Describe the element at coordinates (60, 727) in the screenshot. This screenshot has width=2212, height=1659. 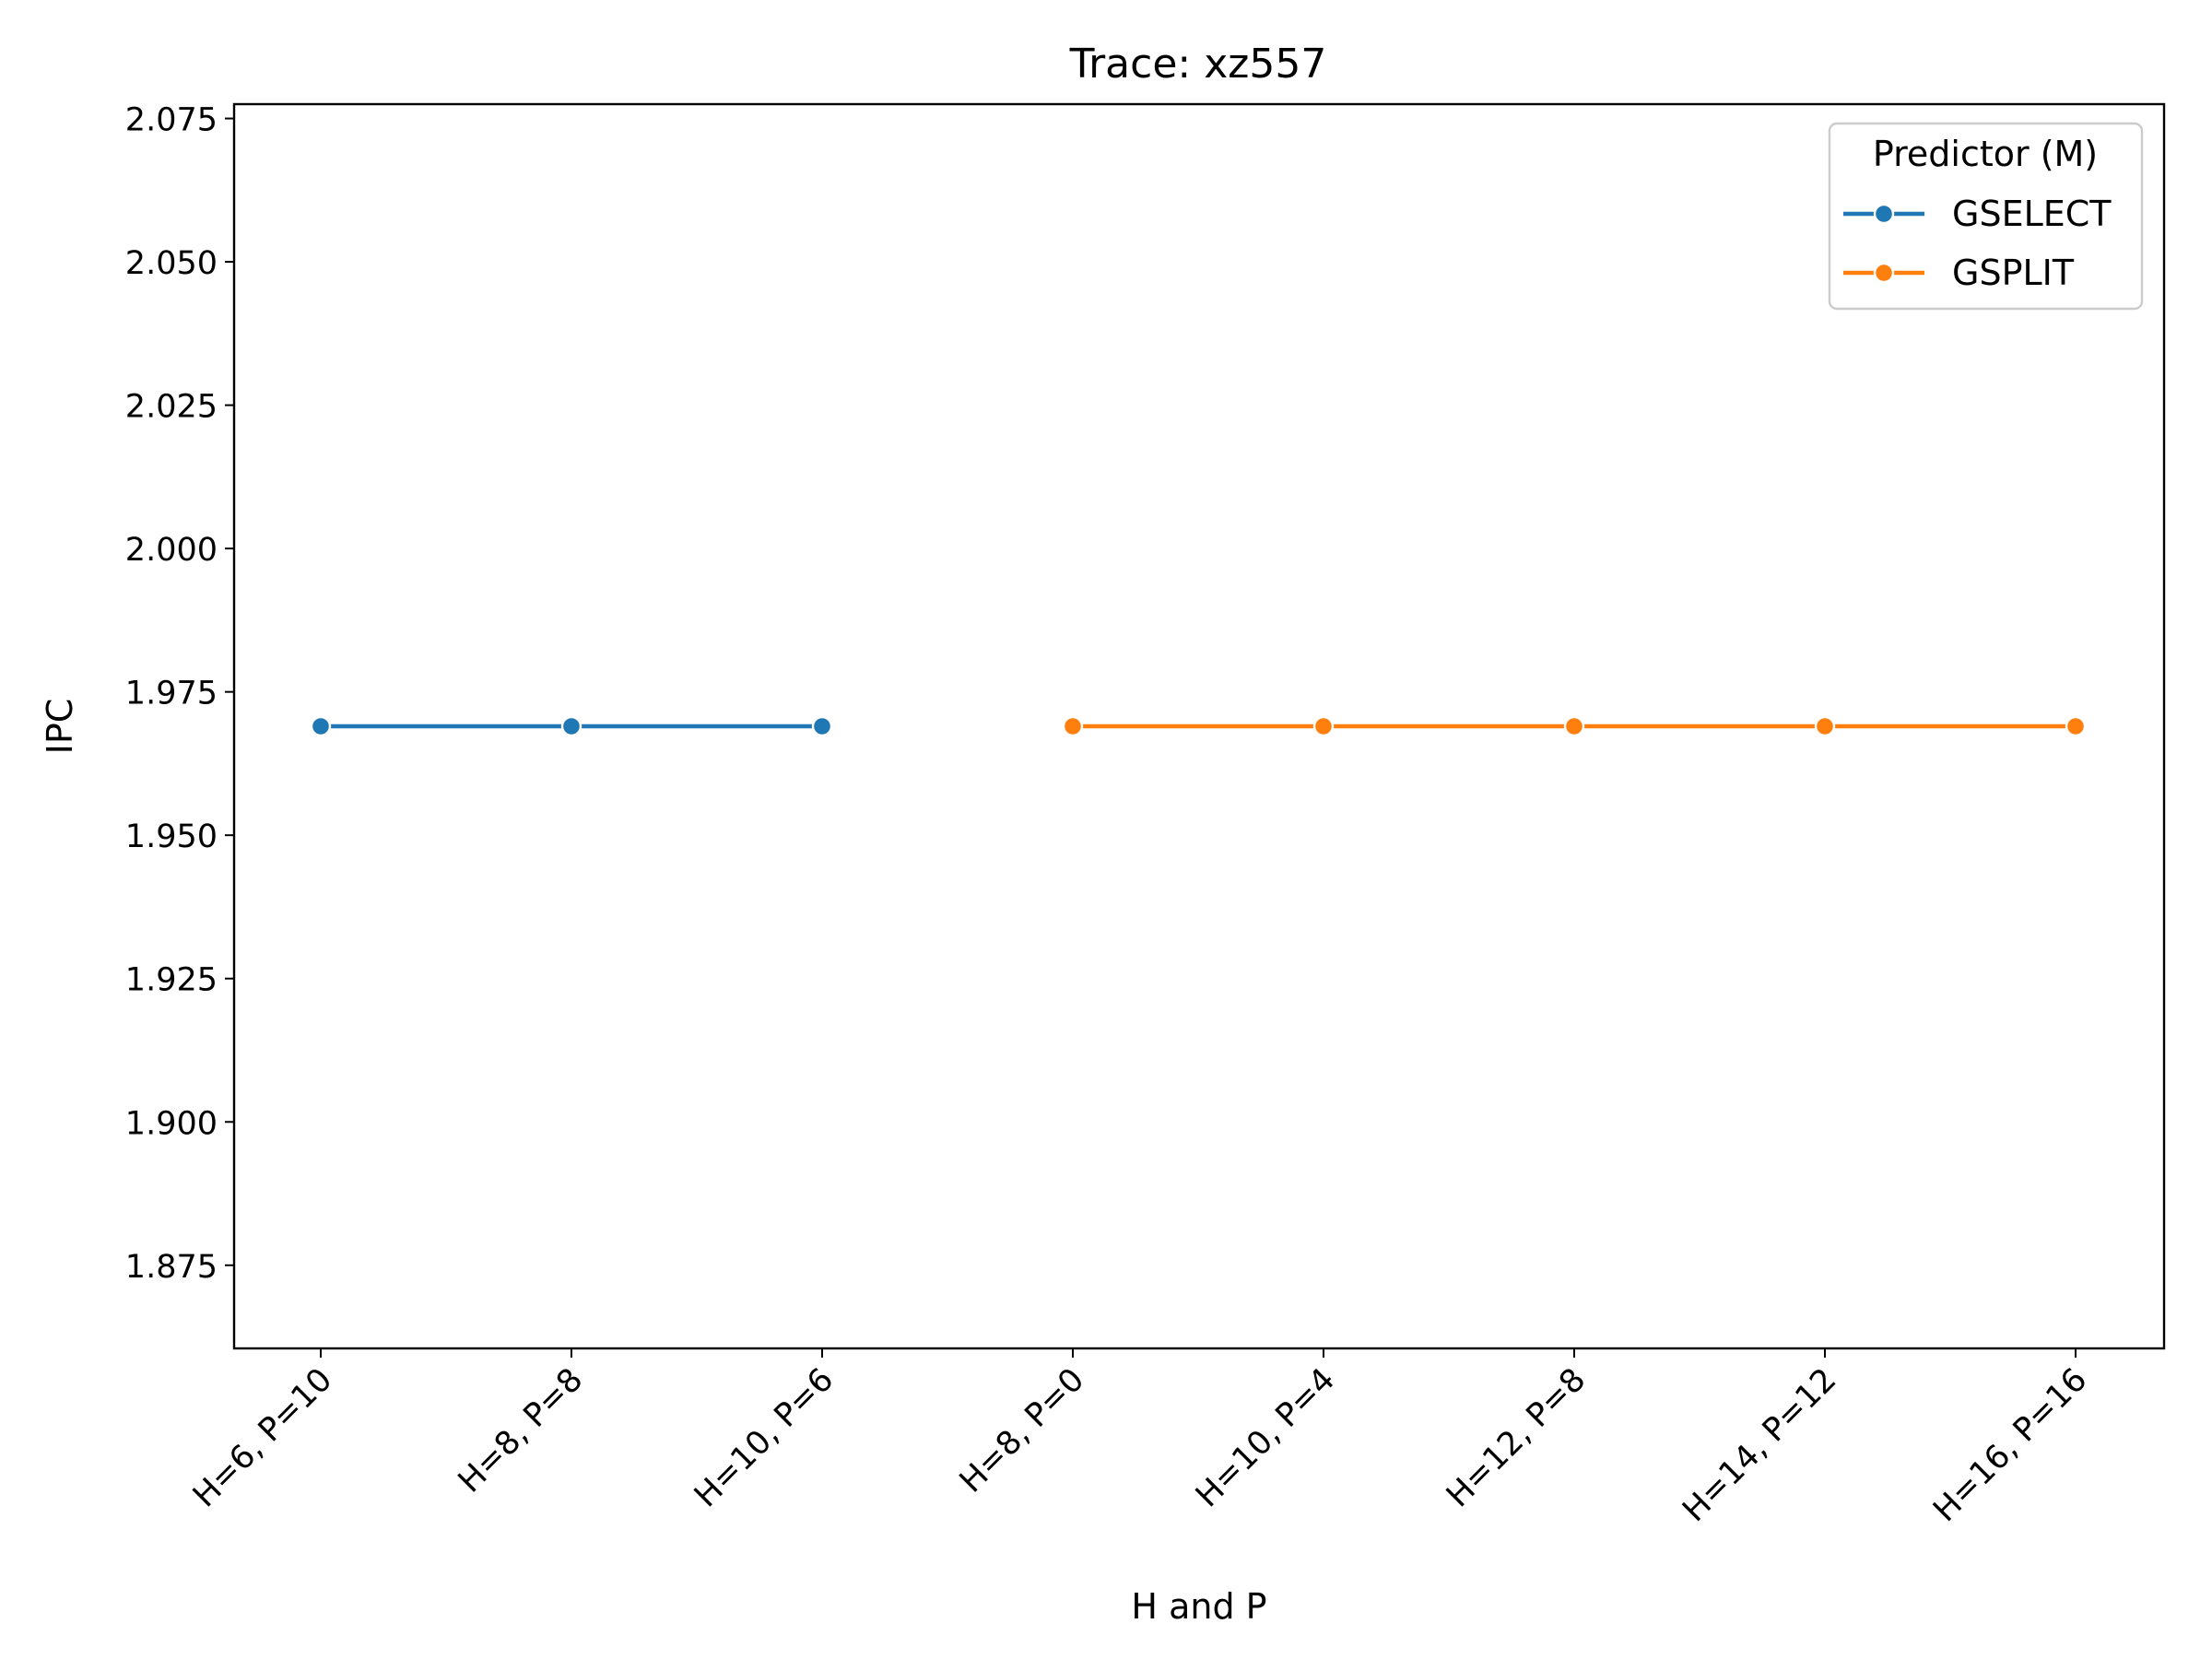
I see `y-axis-label: IPC` at that location.